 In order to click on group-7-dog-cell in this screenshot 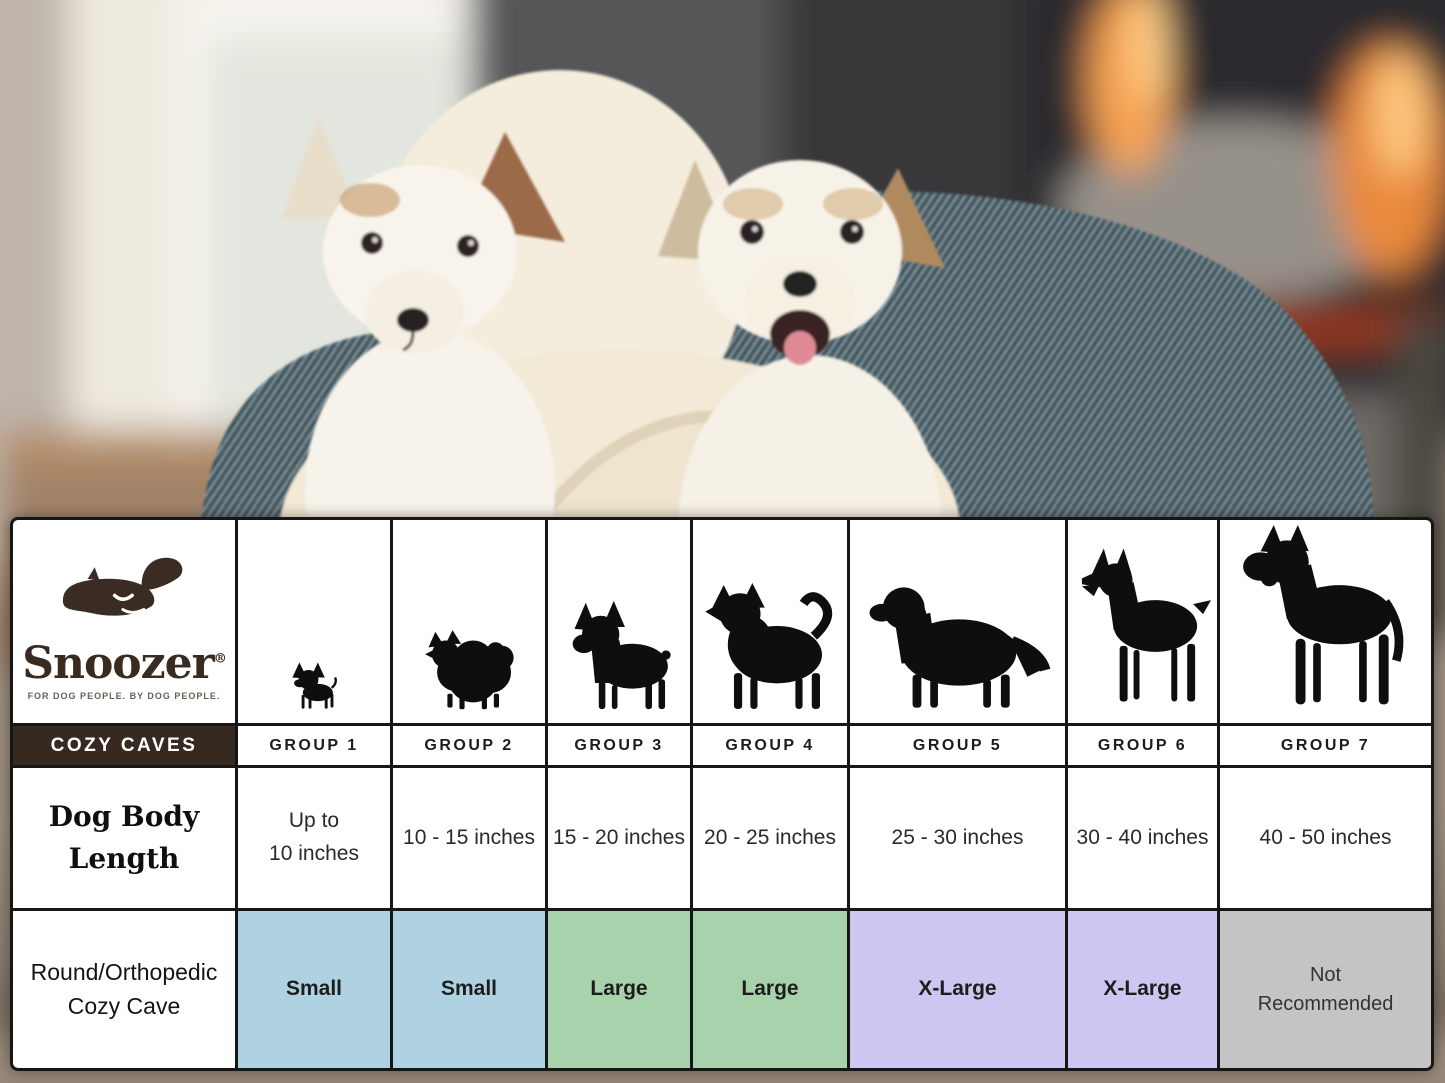, I will do `click(1324, 621)`.